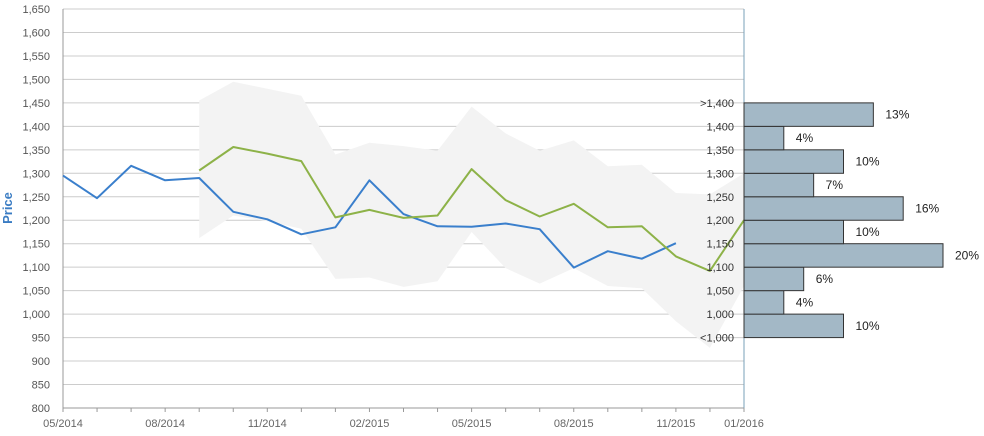 Image resolution: width=984 pixels, height=436 pixels. I want to click on histogram-bin-label: 1,200, so click(720, 221).